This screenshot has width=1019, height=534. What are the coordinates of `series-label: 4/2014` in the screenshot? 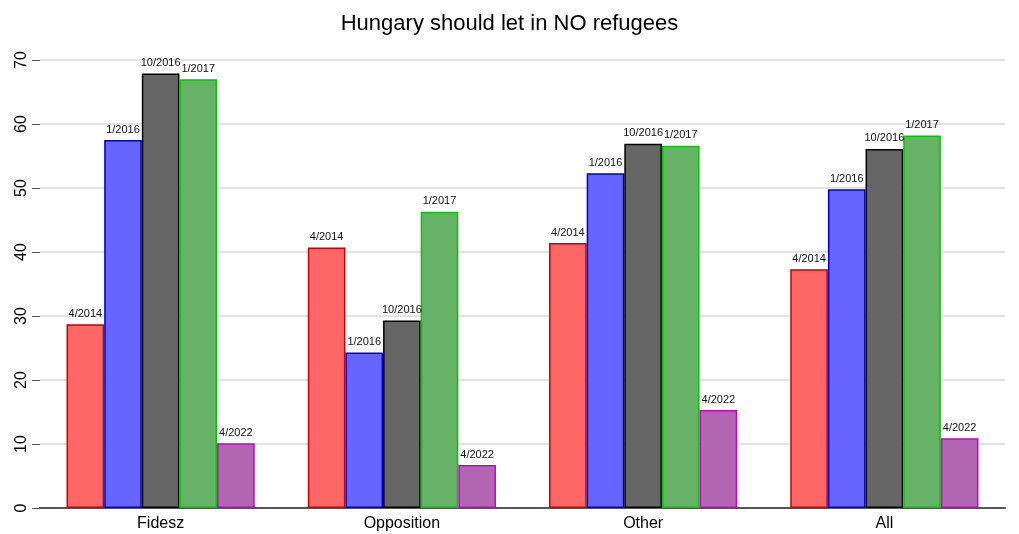 It's located at (85, 312).